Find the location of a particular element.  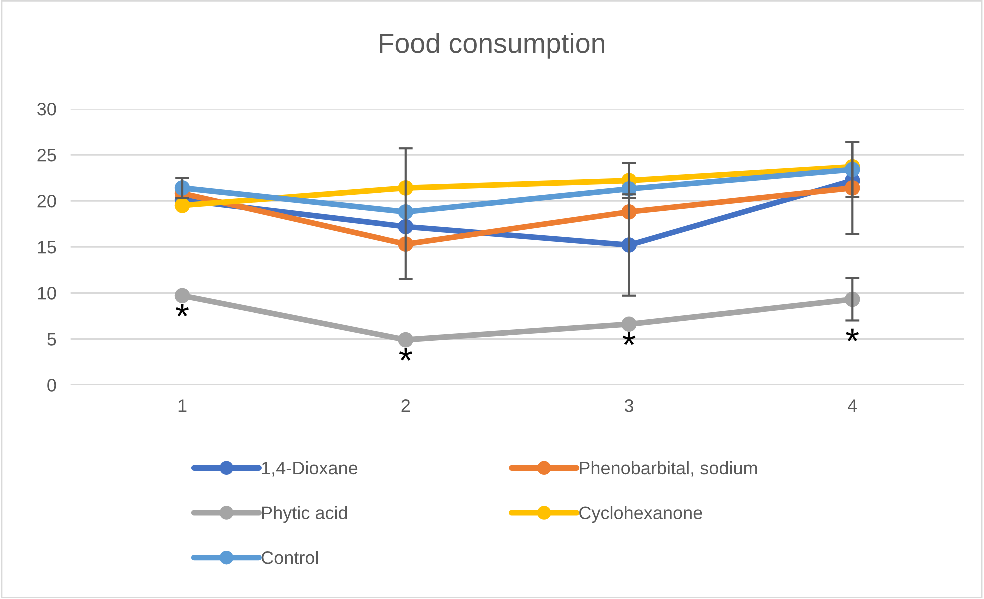

legend-label: Phytic acid is located at coordinates (305, 515).